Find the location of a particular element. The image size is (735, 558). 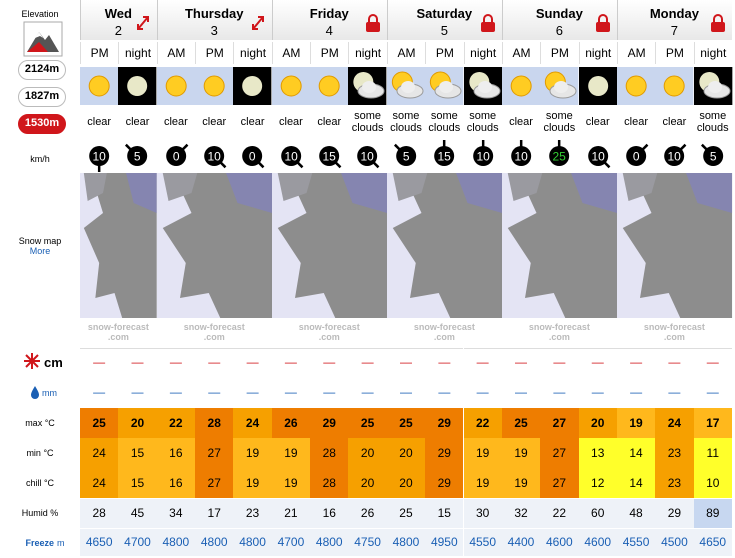

day-name: Sunday is located at coordinates (559, 14).